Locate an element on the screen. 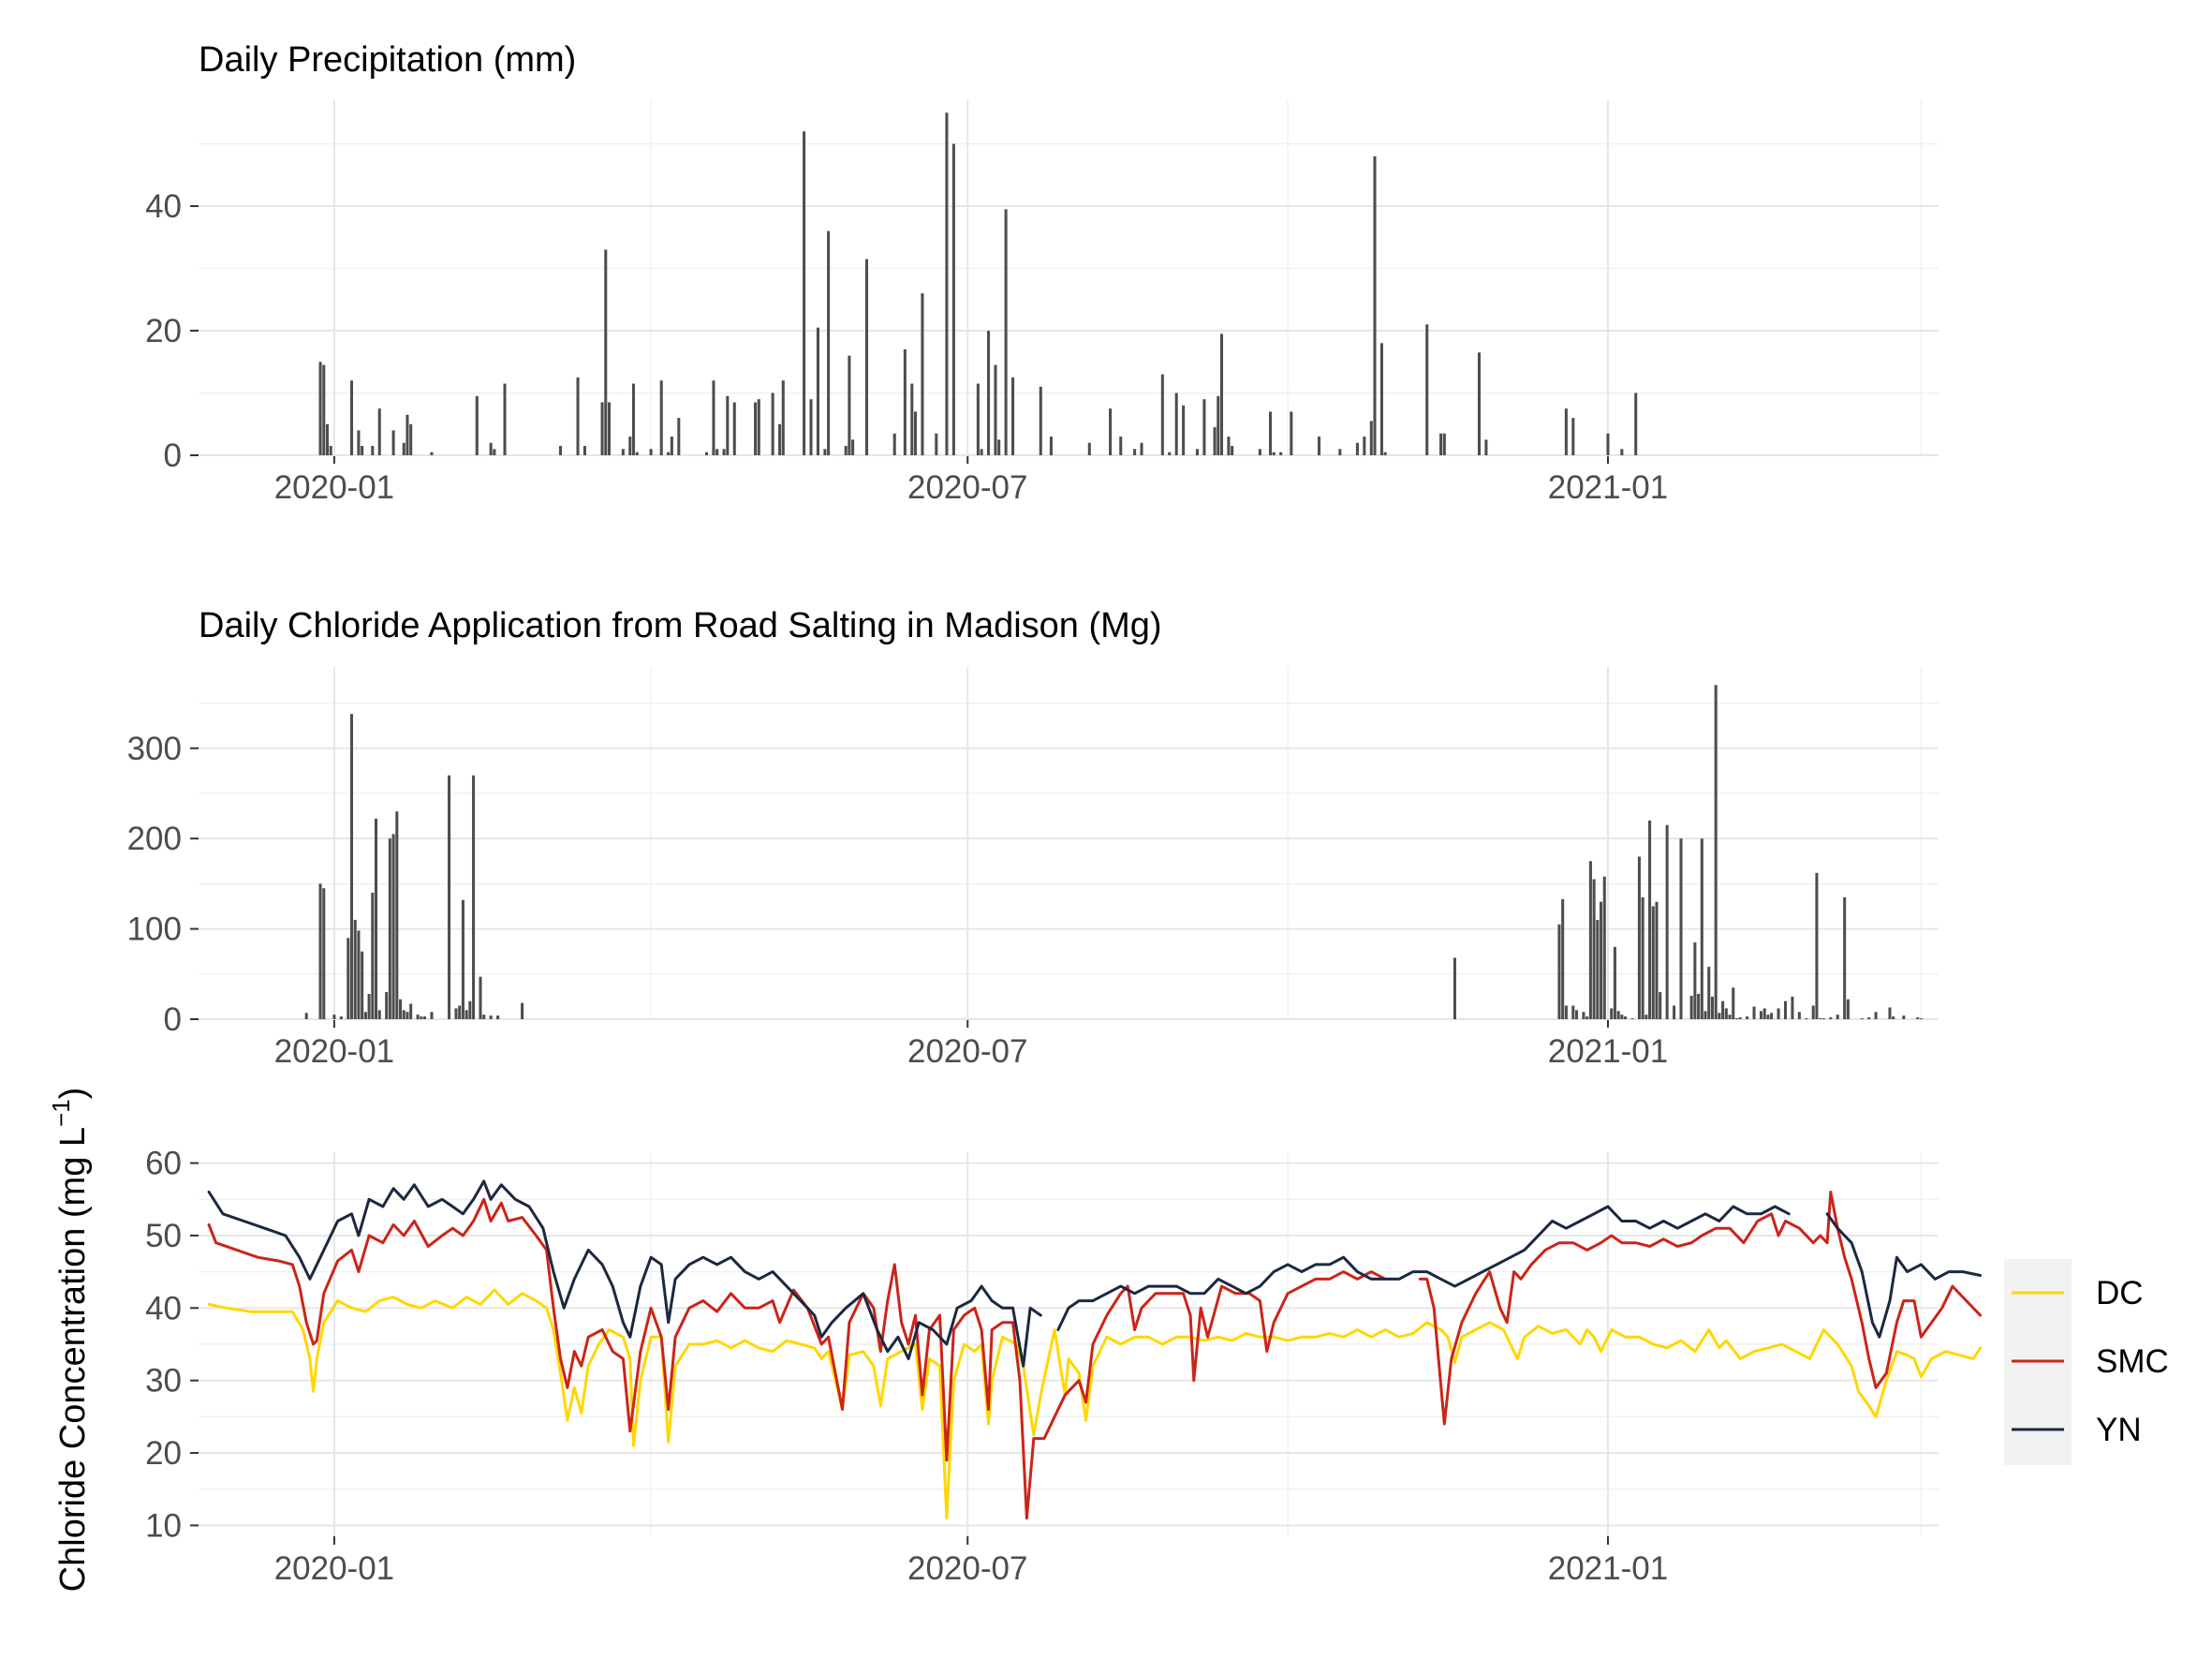 Image resolution: width=2212 pixels, height=1659 pixels. y-tick-label: 300 is located at coordinates (154, 749).